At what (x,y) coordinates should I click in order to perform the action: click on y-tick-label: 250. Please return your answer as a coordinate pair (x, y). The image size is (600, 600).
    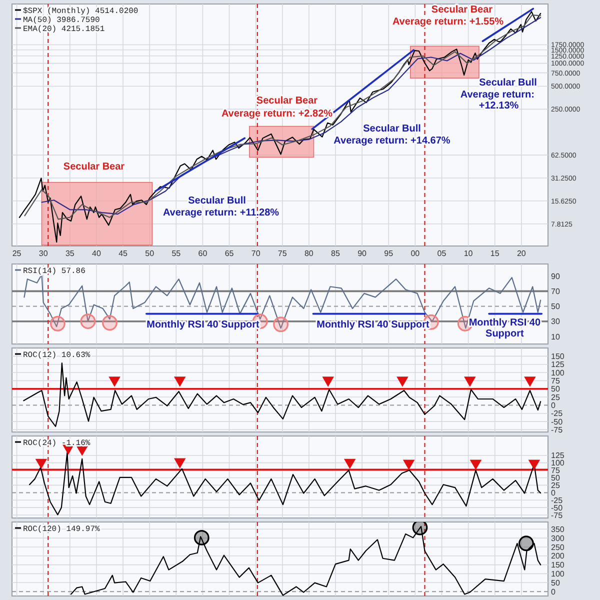
    Looking at the image, I should click on (558, 547).